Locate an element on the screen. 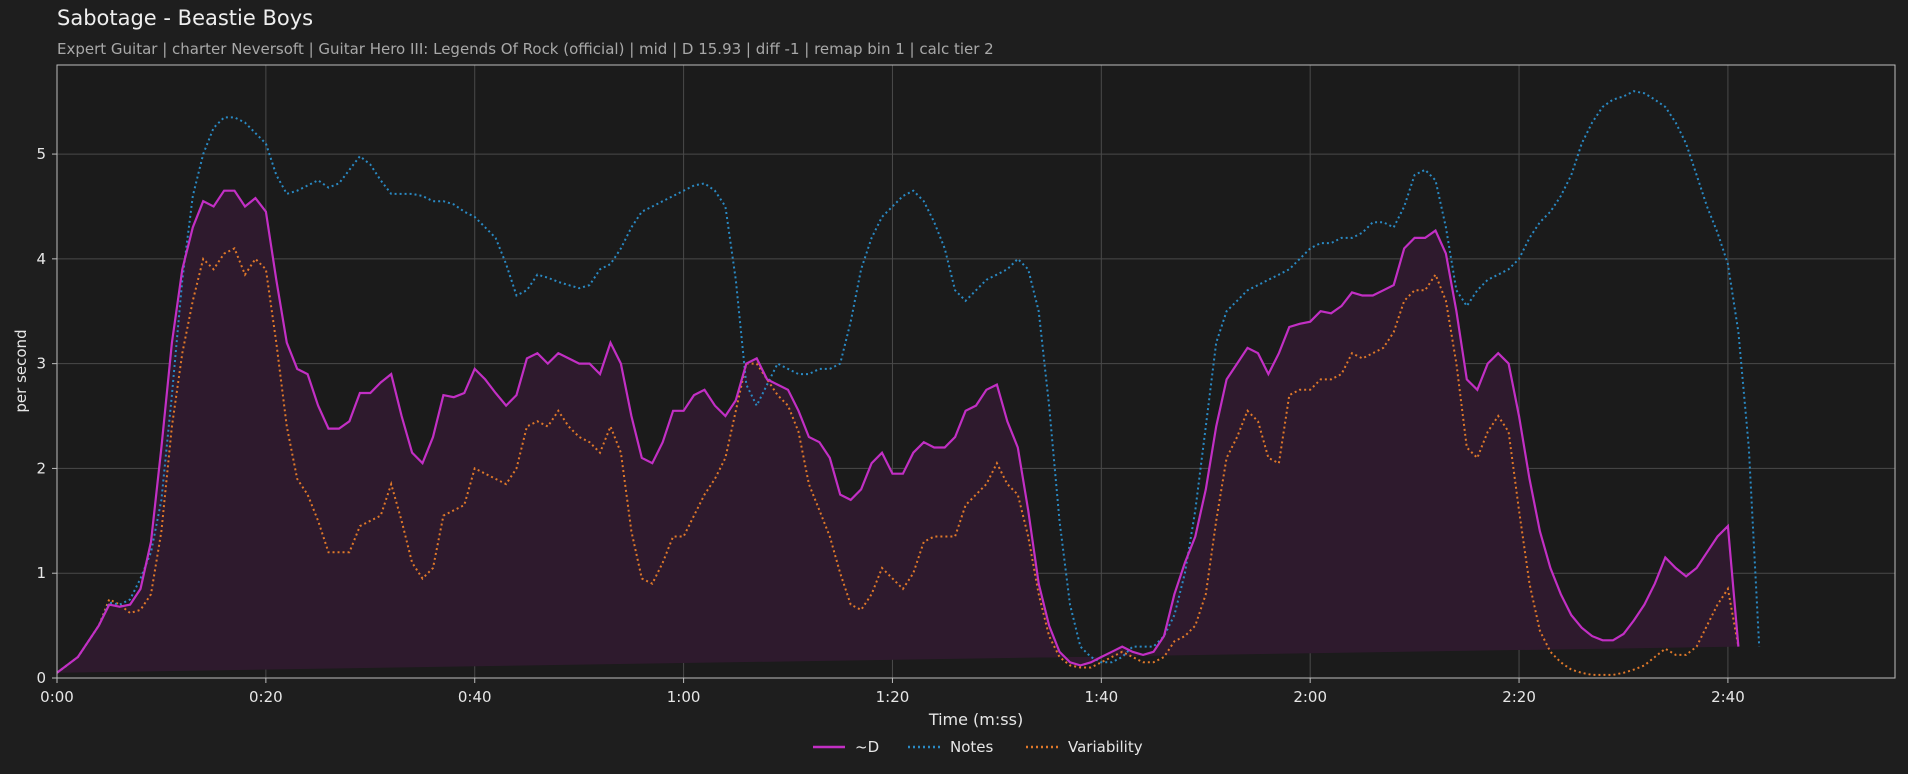 This screenshot has width=1908, height=774. legend-item-notes: Notes is located at coordinates (951, 747).